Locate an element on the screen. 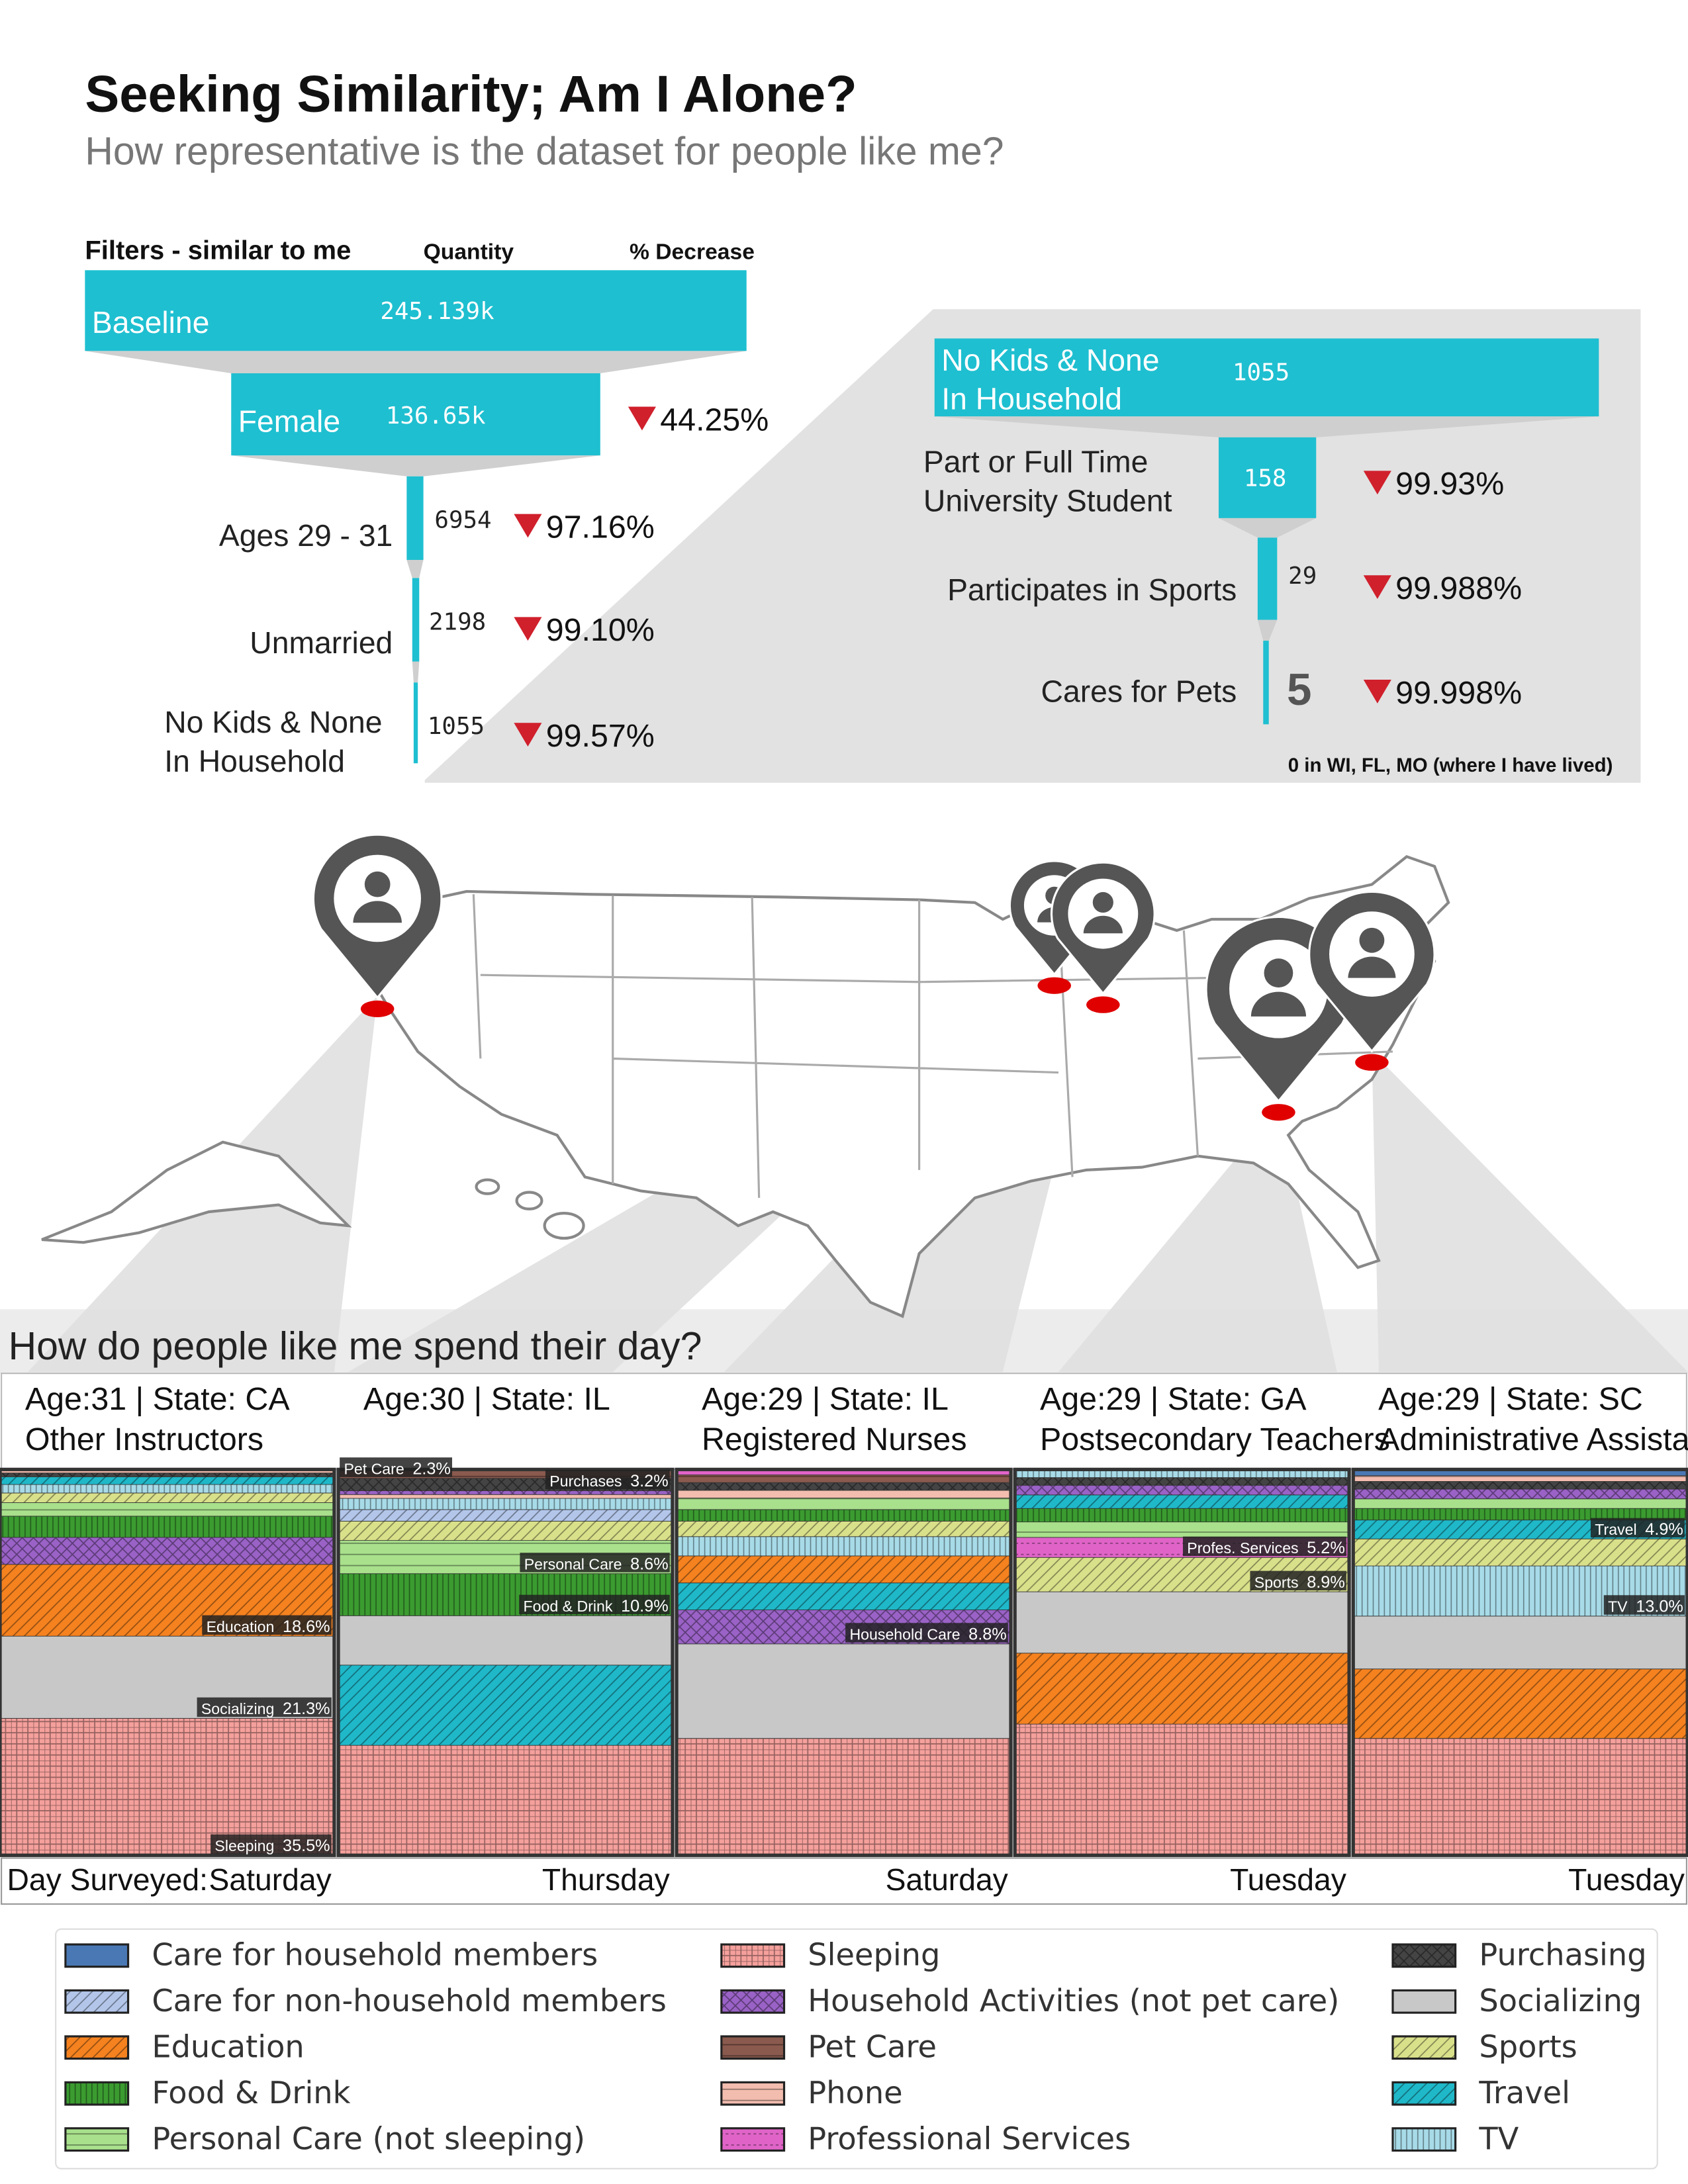 The width and height of the screenshot is (1688, 2184). legend-label: Professional Services is located at coordinates (969, 2138).